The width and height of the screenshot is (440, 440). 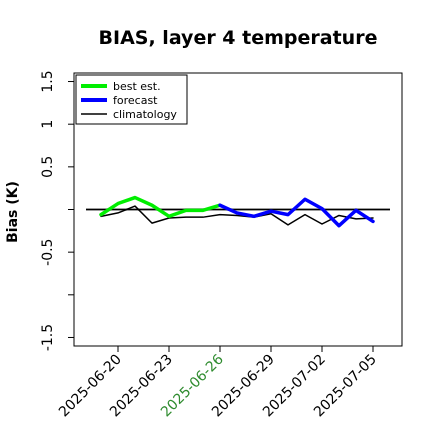 What do you see at coordinates (137, 86) in the screenshot?
I see `legend-label: best est.` at bounding box center [137, 86].